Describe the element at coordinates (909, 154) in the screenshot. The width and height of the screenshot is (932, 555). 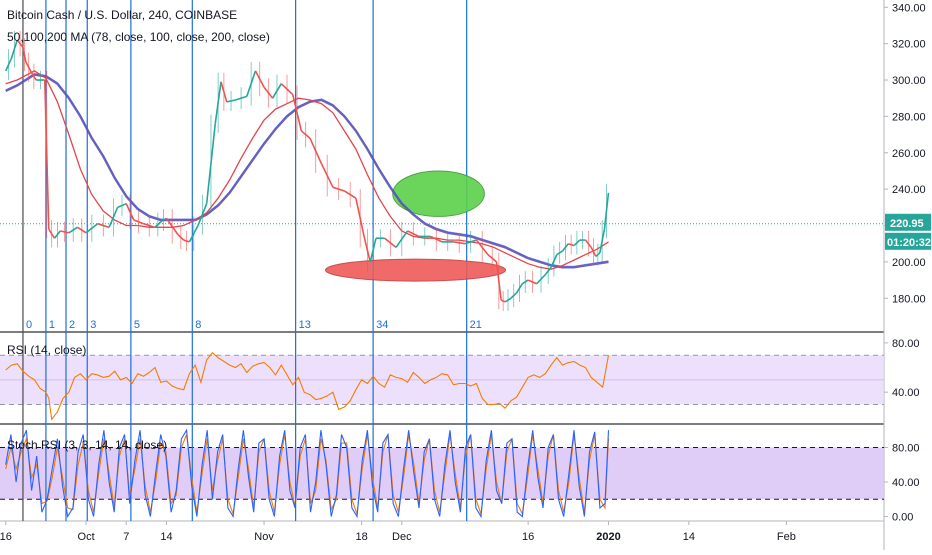
I see `price-axis-label: 260.00` at that location.